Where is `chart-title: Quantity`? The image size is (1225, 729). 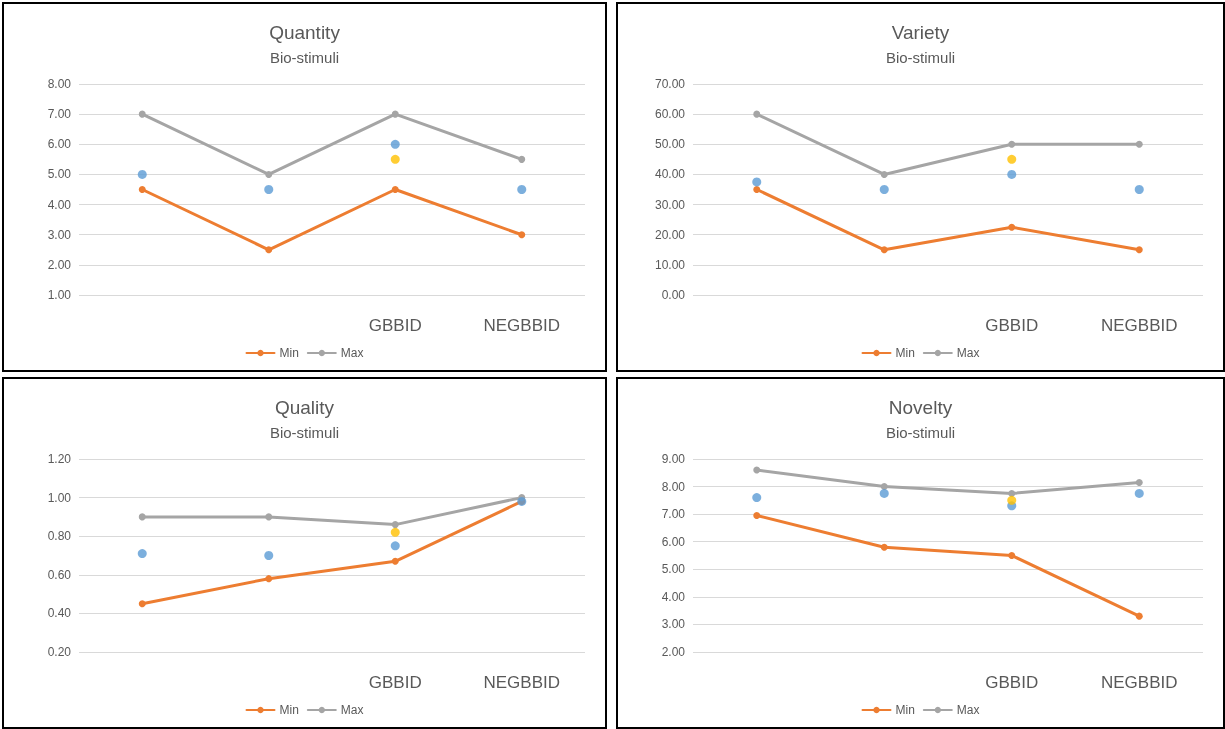
chart-title: Quantity is located at coordinates (305, 32).